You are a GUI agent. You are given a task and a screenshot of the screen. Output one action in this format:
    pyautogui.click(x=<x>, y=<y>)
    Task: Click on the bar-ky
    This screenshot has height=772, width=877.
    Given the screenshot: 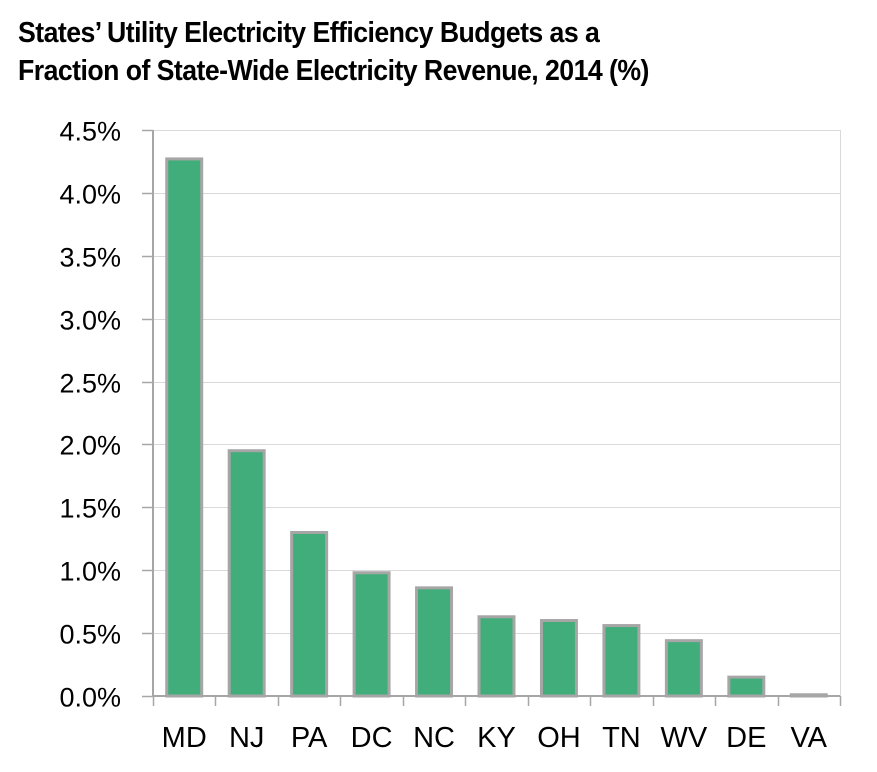 What is the action you would take?
    pyautogui.click(x=496, y=656)
    